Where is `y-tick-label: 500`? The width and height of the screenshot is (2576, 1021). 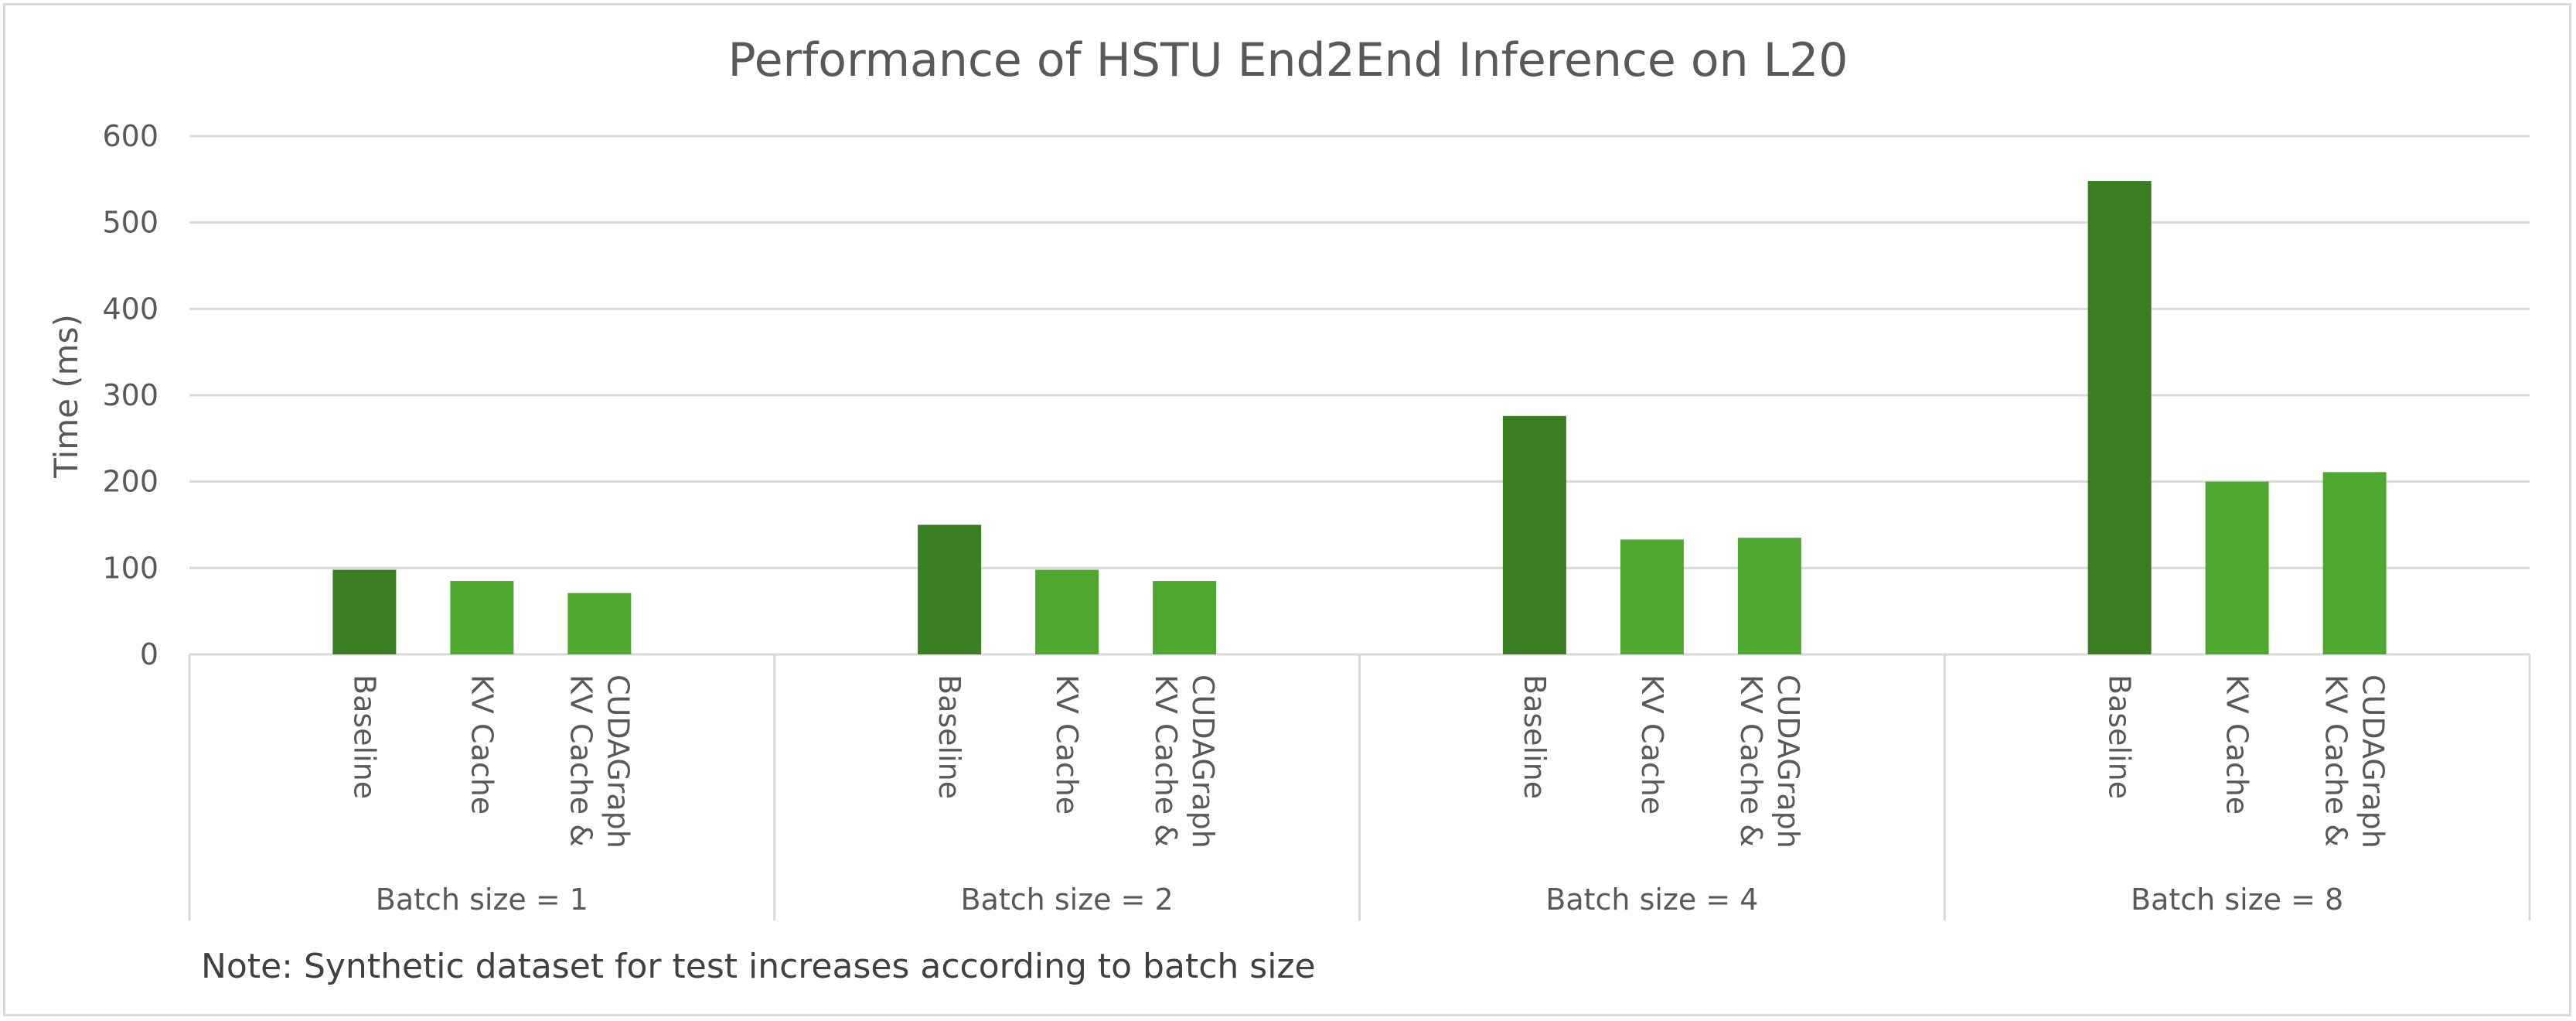 y-tick-label: 500 is located at coordinates (130, 223).